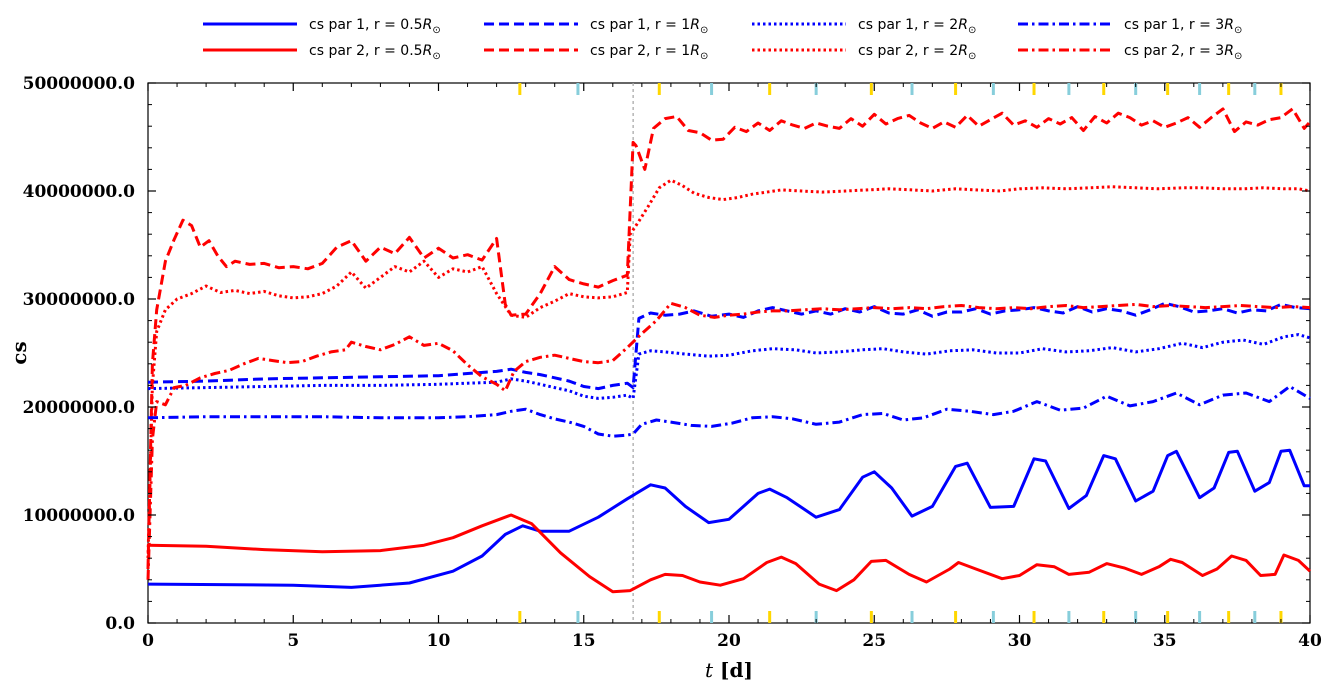 This screenshot has width=1330, height=693. I want to click on x-axis-label-unit: [d], so click(733, 670).